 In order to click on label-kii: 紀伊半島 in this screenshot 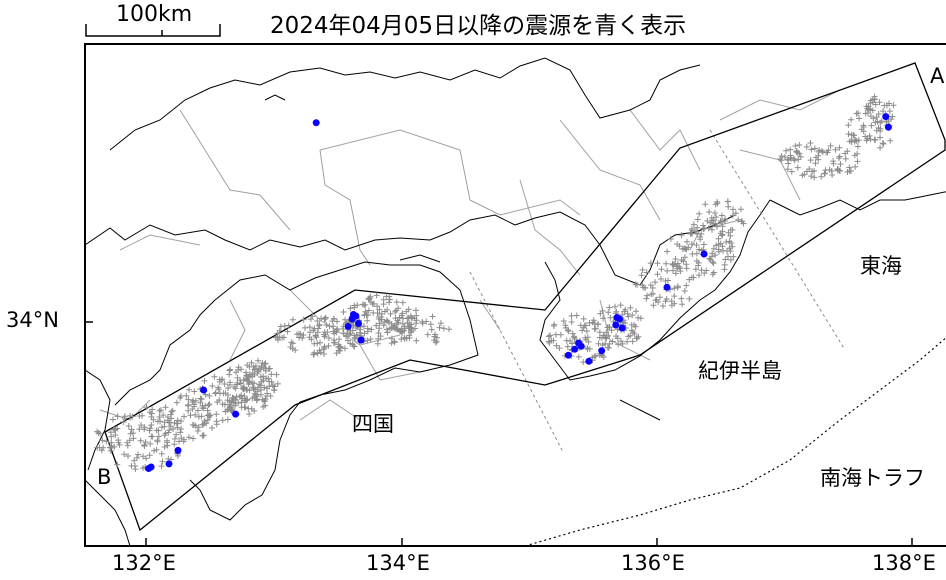, I will do `click(740, 371)`.